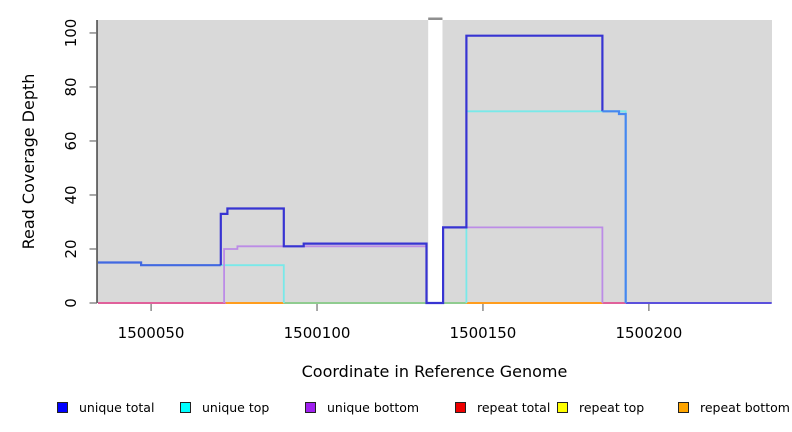 This screenshot has height=432, width=792. I want to click on x-axis-title: Coordinate in Reference Genome, so click(435, 371).